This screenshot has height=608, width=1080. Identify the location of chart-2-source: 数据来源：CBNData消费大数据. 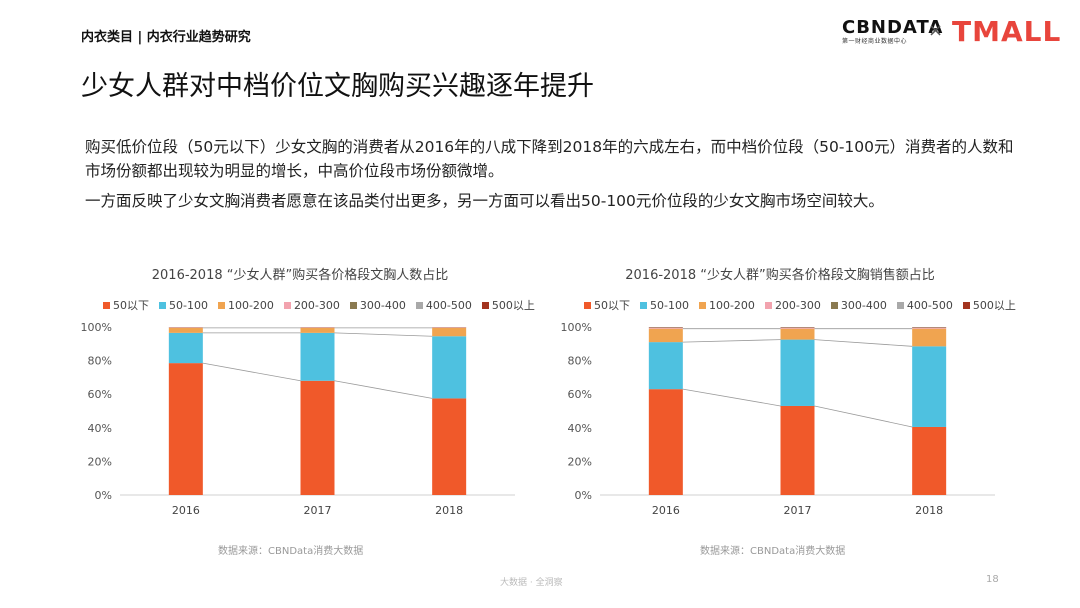
(773, 551).